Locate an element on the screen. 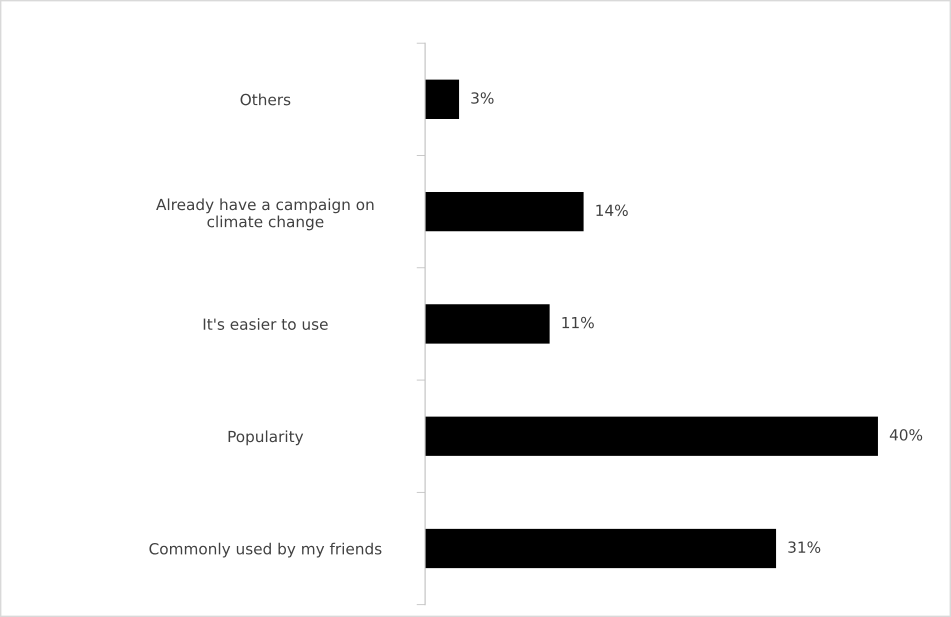 Image resolution: width=951 pixels, height=617 pixels. data-label: 14% is located at coordinates (612, 210).